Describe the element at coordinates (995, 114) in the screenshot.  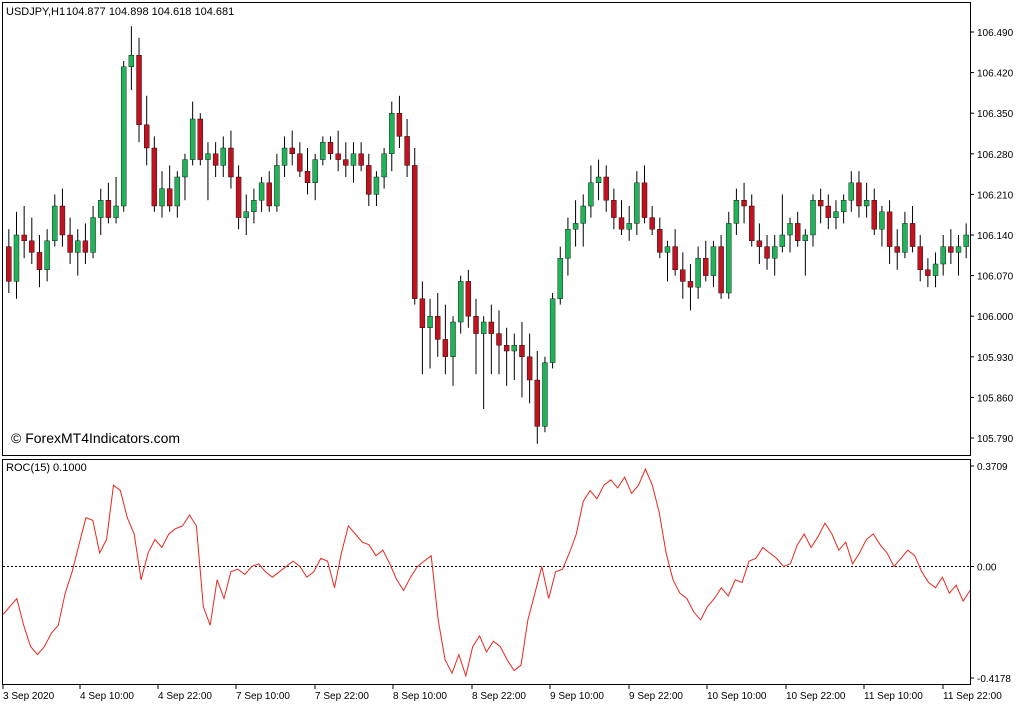
I see `y-tick-label: 106.350` at that location.